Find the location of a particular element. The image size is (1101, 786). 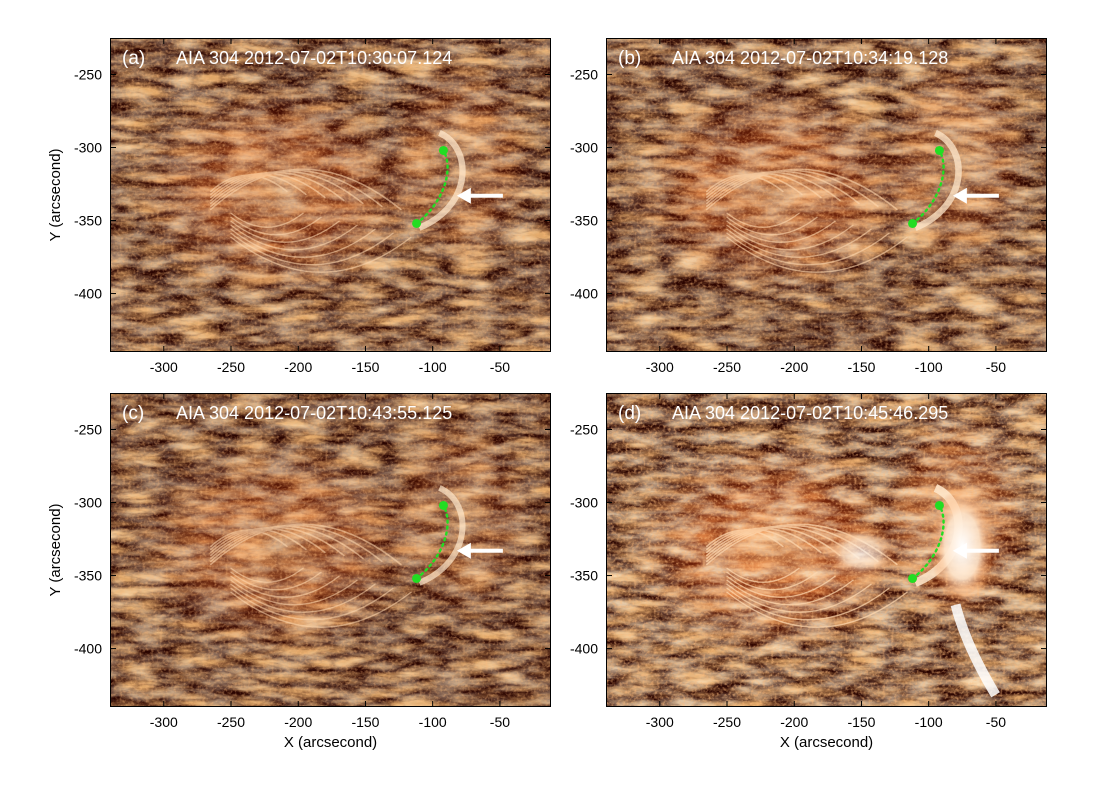

panel-title: AIA 304 2012-07-02T10:45:46.295 is located at coordinates (810, 413).